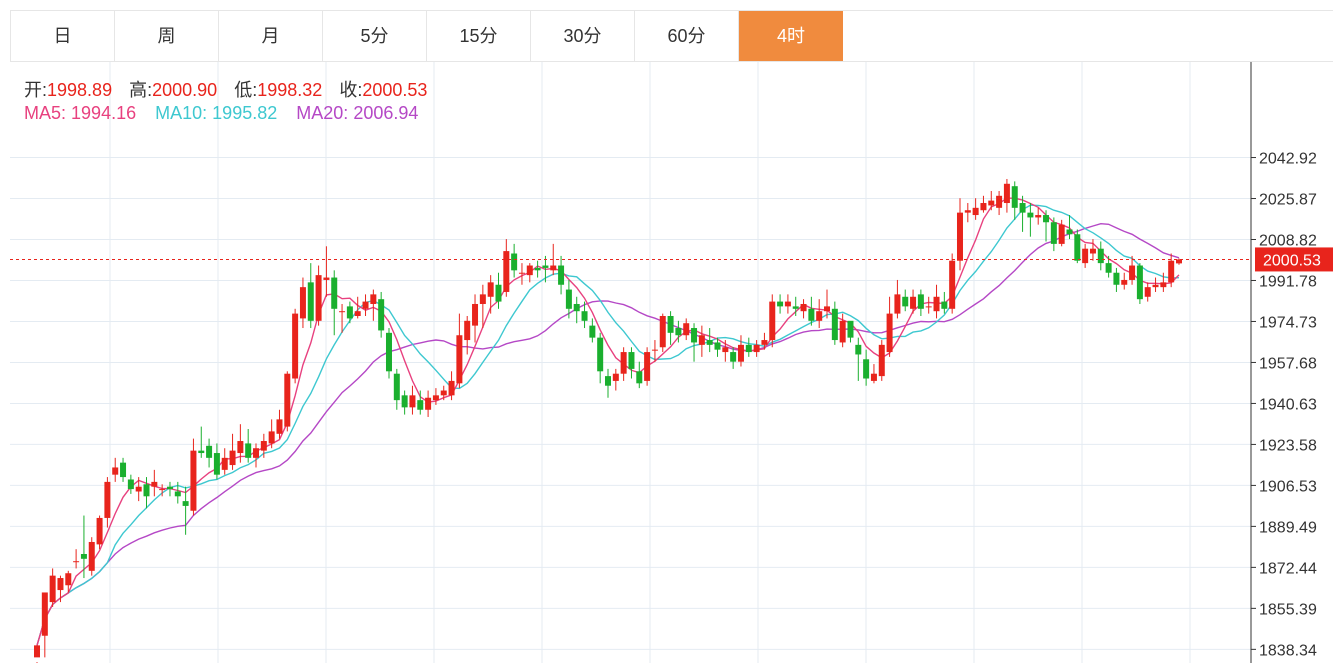 The image size is (1333, 668). What do you see at coordinates (1288, 200) in the screenshot?
I see `y-tick-label: 2025.87` at bounding box center [1288, 200].